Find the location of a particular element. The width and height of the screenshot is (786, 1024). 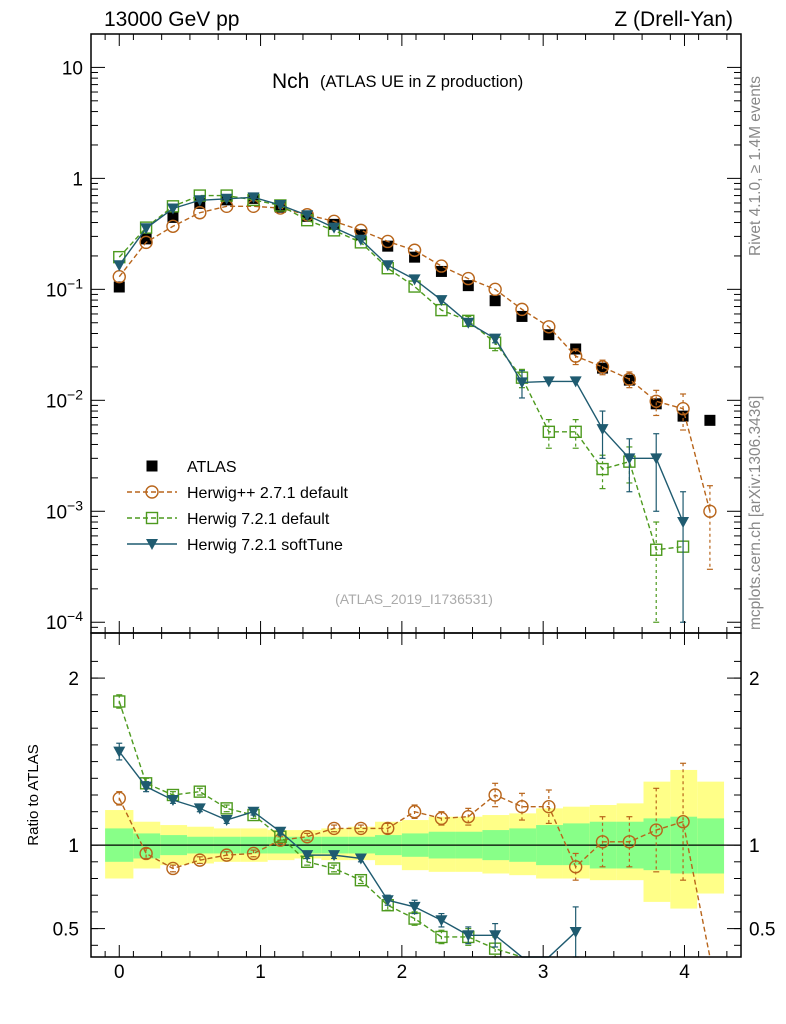

y-tick-label: 10⁻¹ is located at coordinates (64, 288).